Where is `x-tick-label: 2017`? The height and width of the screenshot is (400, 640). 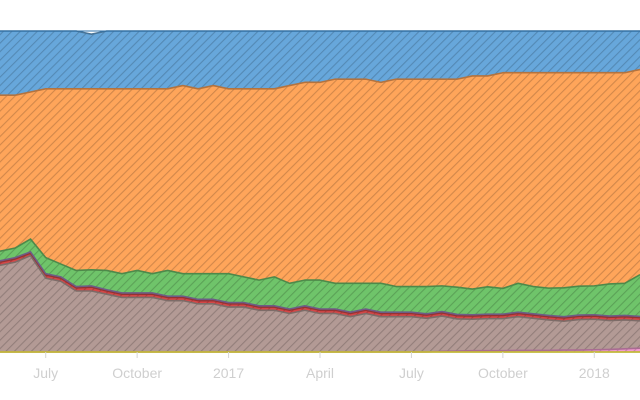
x-tick-label: 2017 is located at coordinates (228, 373).